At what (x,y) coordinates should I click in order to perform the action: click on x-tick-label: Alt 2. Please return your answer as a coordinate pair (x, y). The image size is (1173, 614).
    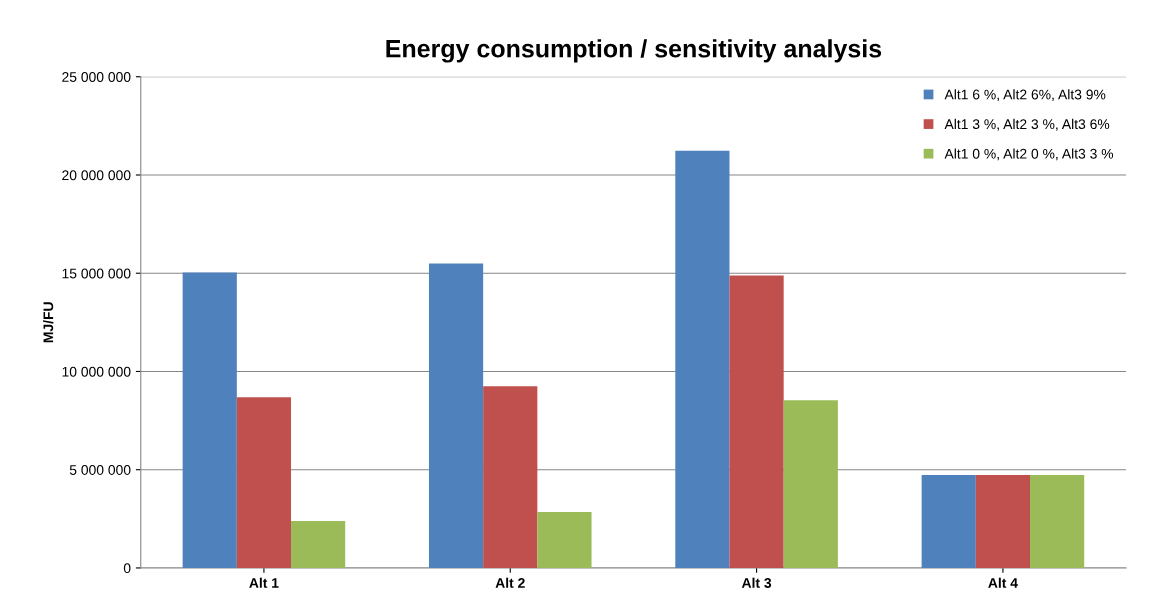
    Looking at the image, I should click on (510, 582).